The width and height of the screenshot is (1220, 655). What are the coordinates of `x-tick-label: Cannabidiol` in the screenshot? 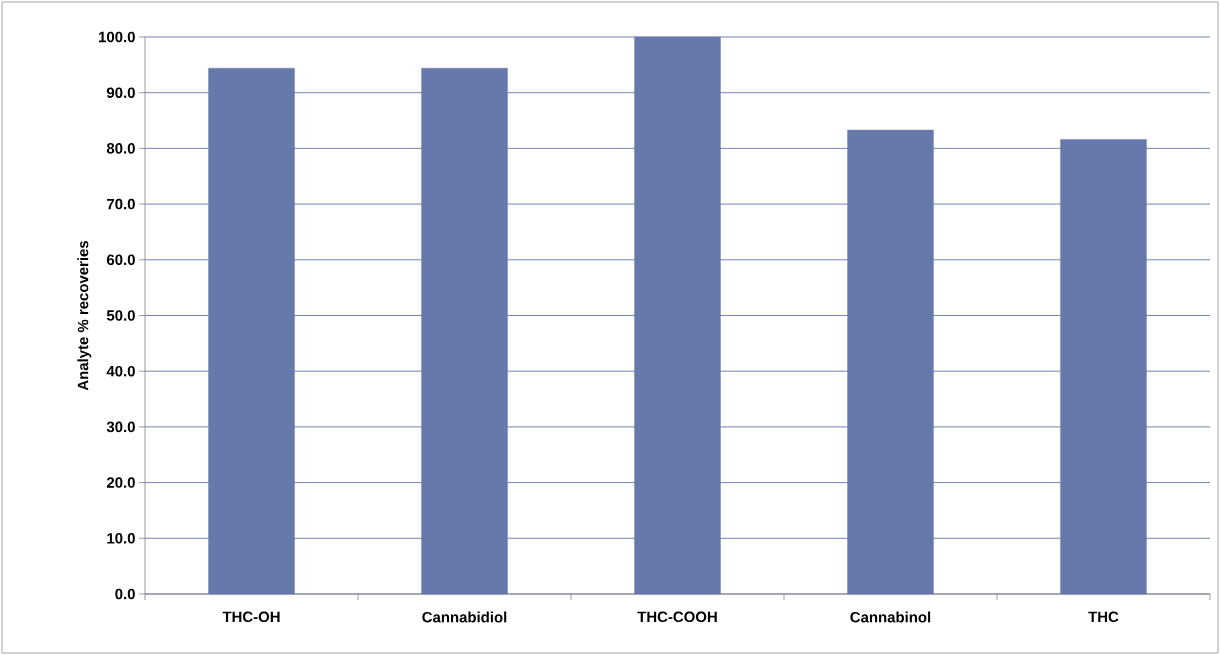 It's located at (464, 617).